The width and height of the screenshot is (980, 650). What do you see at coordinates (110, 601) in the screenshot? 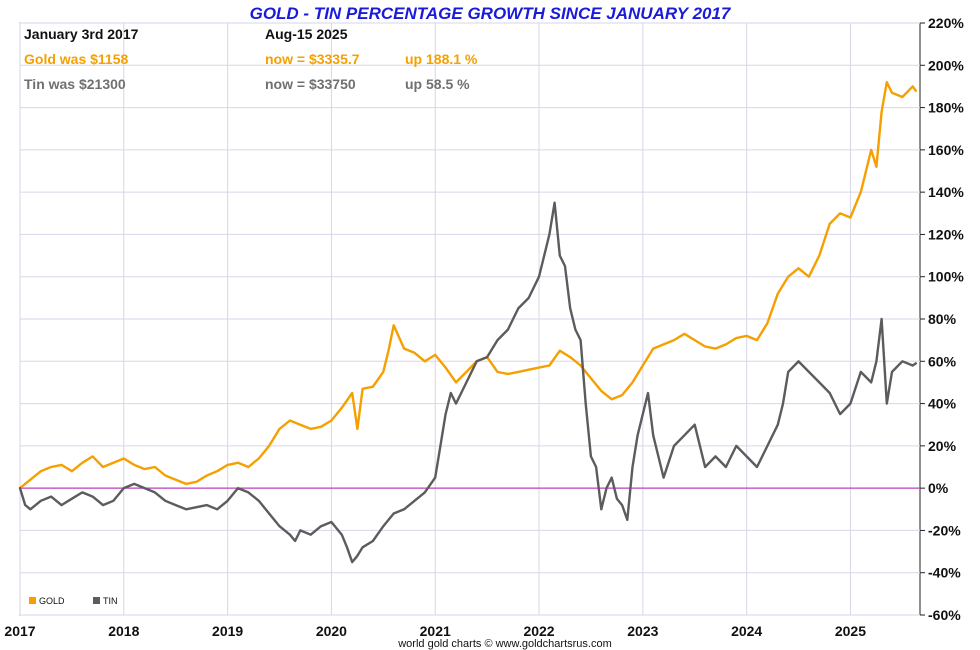
I see `legend-label-tin: TIN` at bounding box center [110, 601].